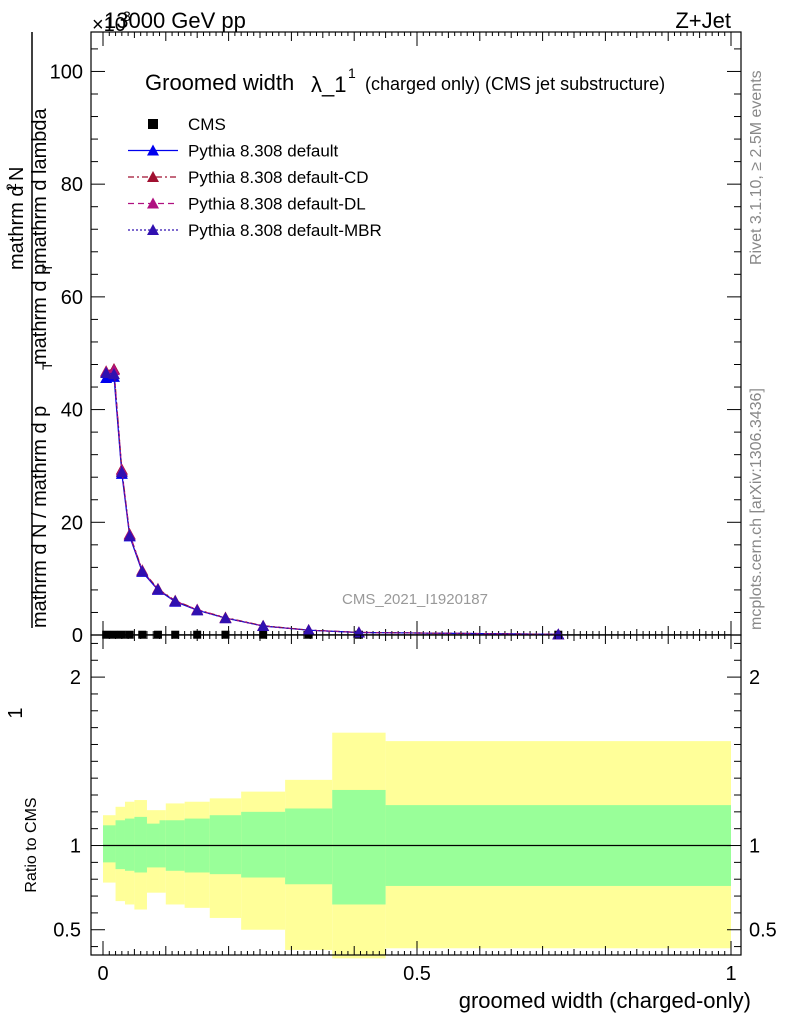 This screenshot has height=1024, width=786. I want to click on legend-label: Pythia 8.308 default-CD, so click(278, 177).